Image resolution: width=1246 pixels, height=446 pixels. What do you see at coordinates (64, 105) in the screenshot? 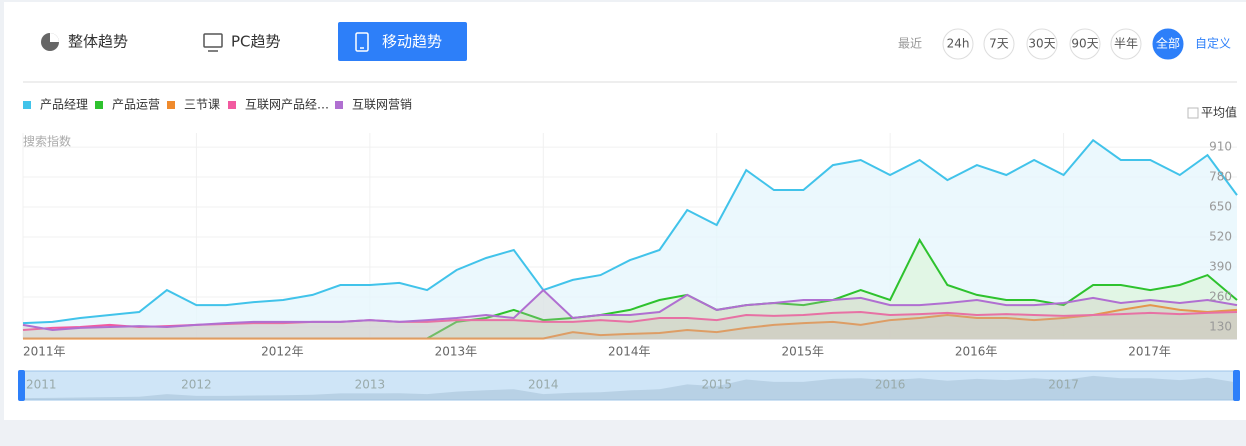
I see `legend-label: 产品经理` at bounding box center [64, 105].